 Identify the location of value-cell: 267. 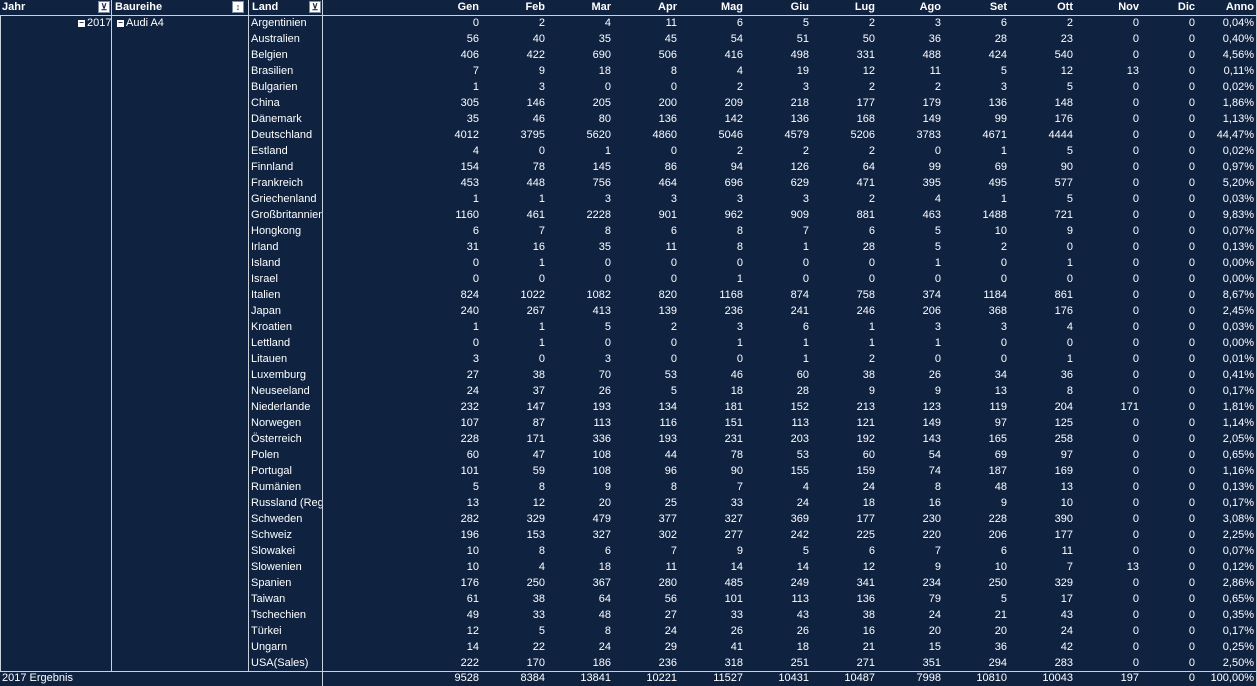
(535, 311).